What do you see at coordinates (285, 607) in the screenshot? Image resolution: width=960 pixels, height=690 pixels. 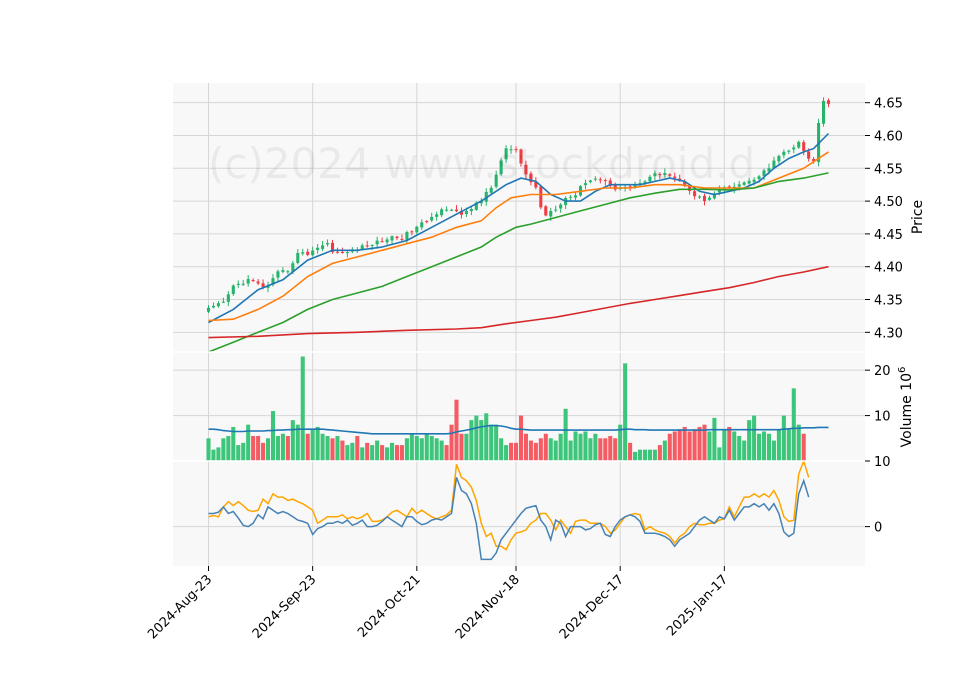 I see `date-tick-label: 2024-Sep-23` at bounding box center [285, 607].